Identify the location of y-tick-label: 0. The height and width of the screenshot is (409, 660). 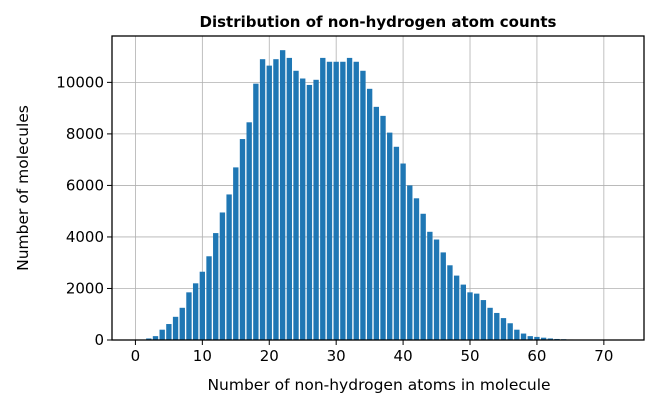
(99, 340).